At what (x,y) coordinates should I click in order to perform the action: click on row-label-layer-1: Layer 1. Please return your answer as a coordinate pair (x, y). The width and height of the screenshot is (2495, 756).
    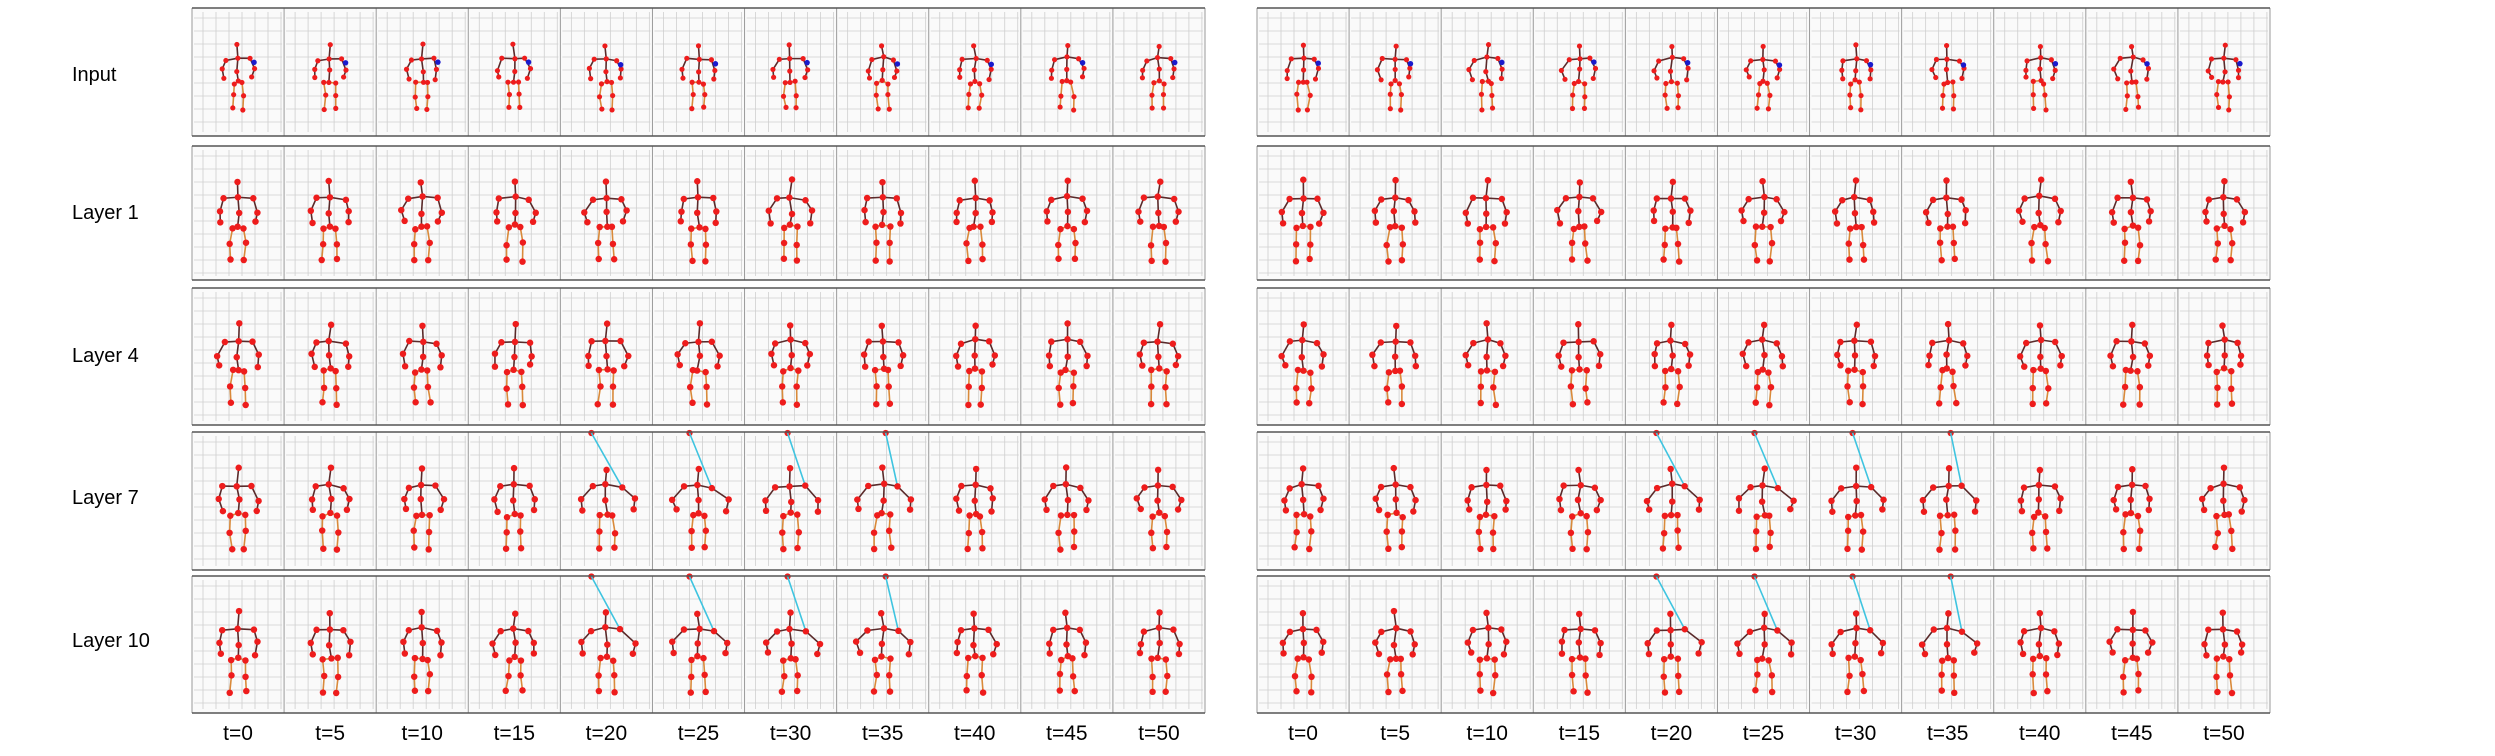
    Looking at the image, I should click on (105, 213).